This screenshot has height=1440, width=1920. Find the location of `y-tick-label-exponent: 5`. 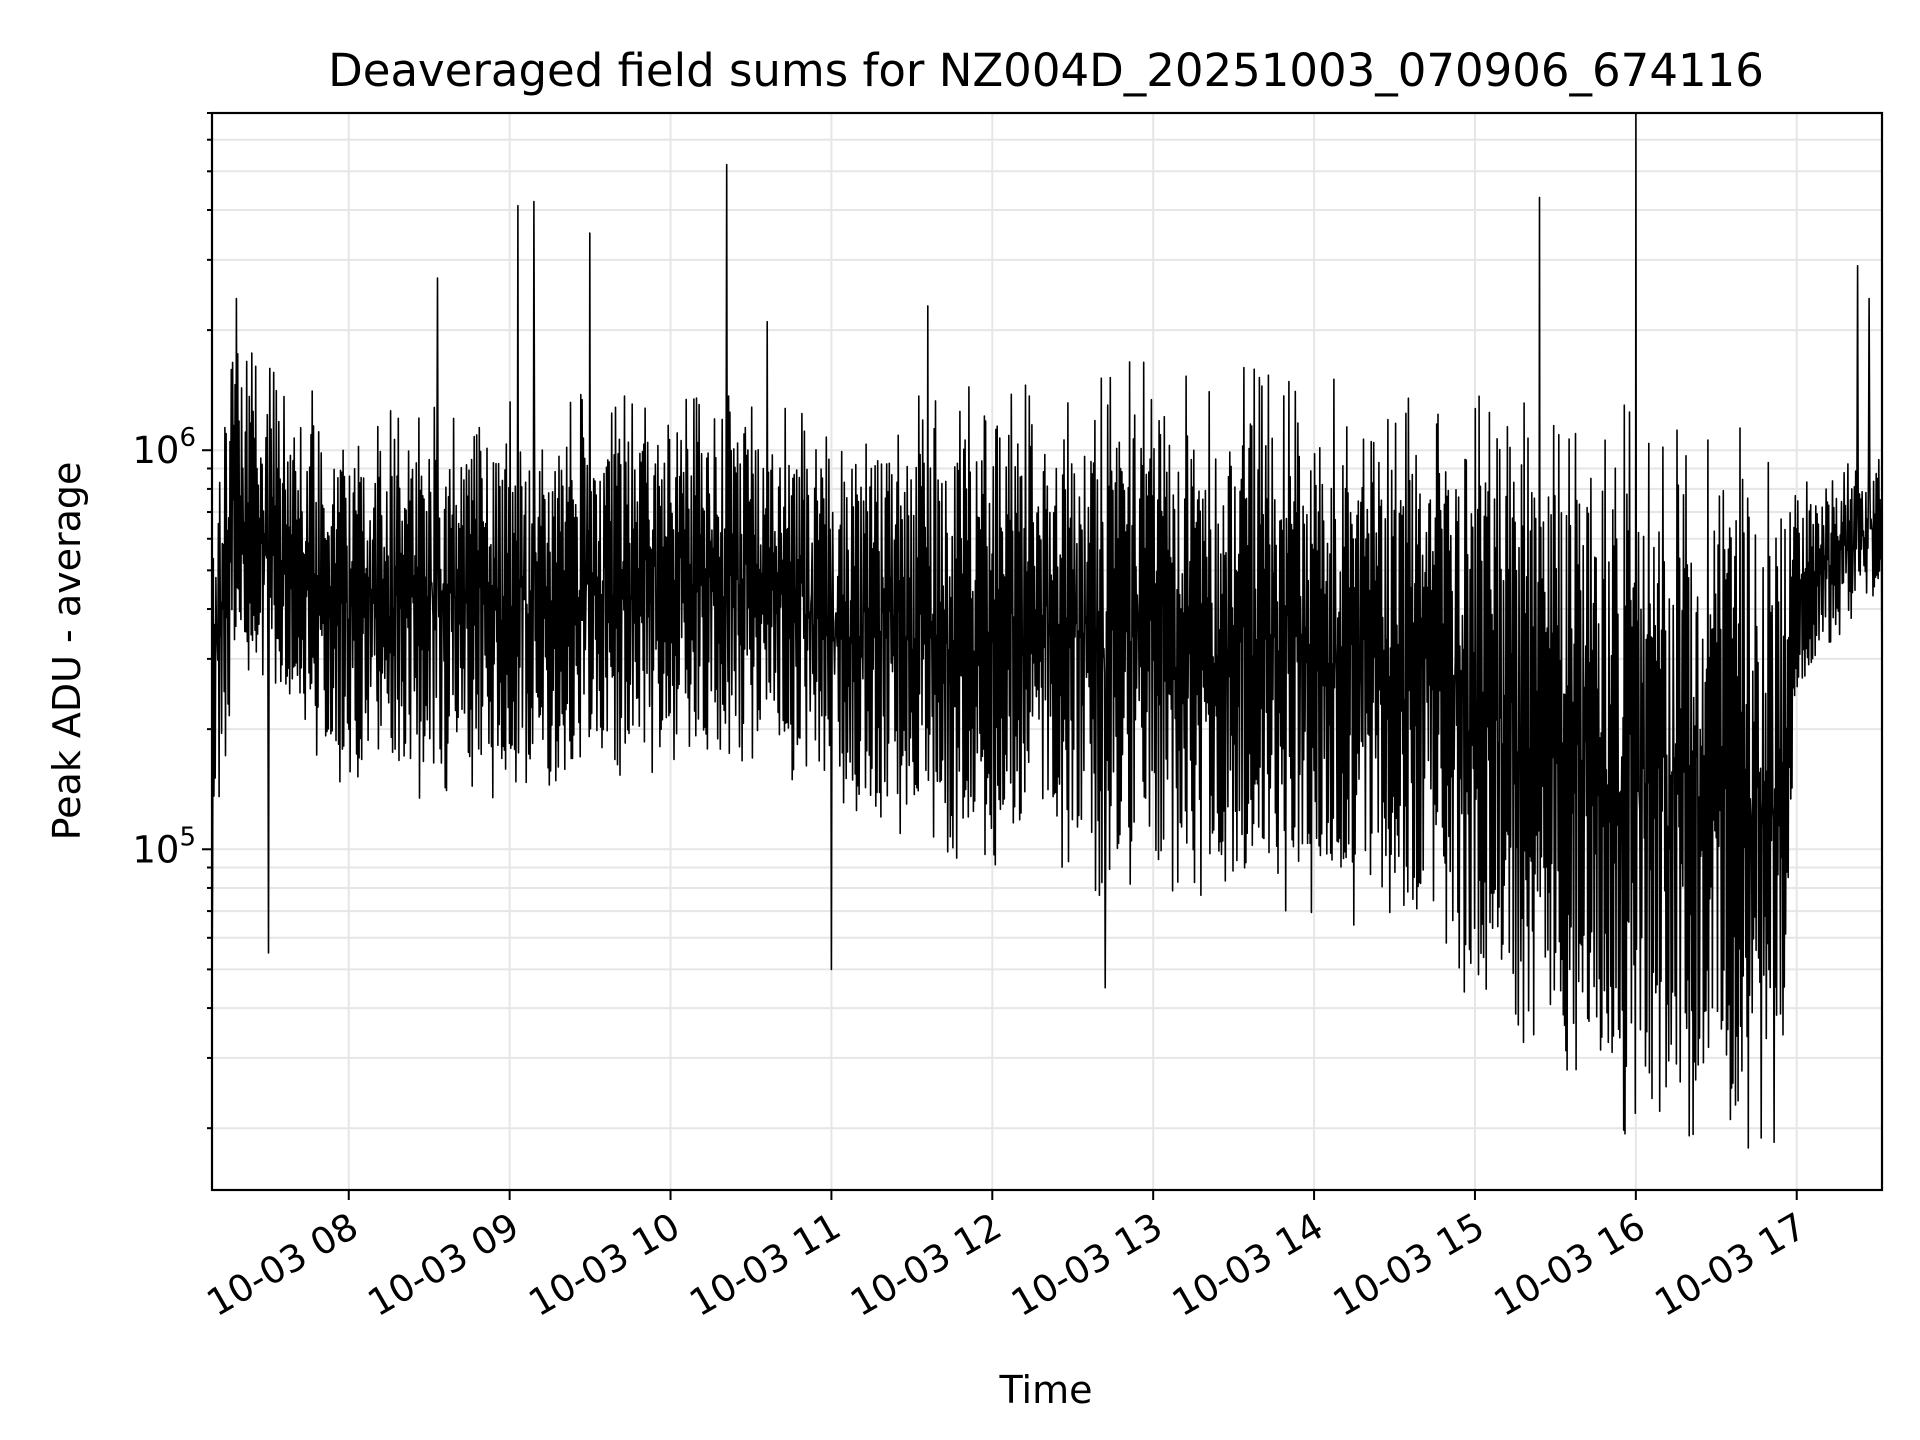

y-tick-label-exponent: 5 is located at coordinates (187, 837).